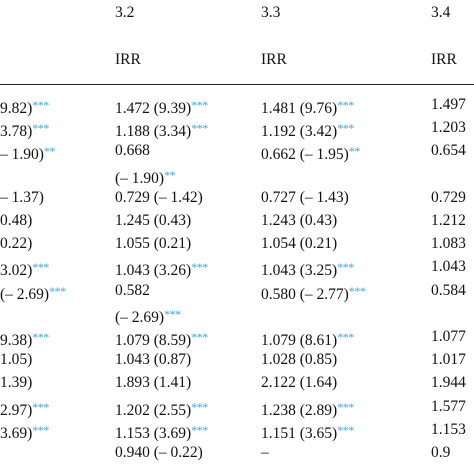 The image size is (474, 474). What do you see at coordinates (299, 244) in the screenshot?
I see `table-cell: 1.054 (0.21)` at bounding box center [299, 244].